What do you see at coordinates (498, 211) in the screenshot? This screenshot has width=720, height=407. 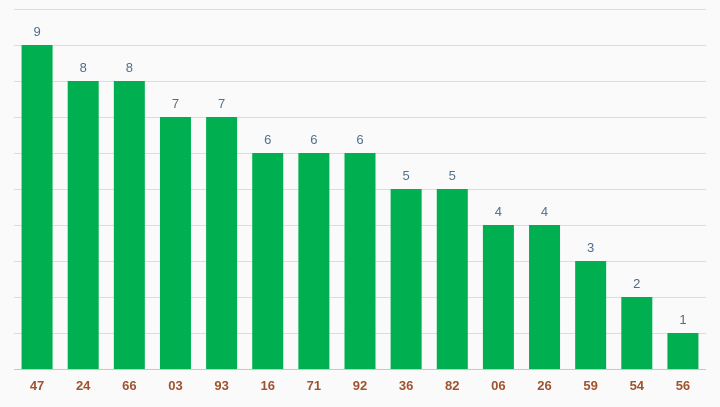 I see `value-label-06: 4` at bounding box center [498, 211].